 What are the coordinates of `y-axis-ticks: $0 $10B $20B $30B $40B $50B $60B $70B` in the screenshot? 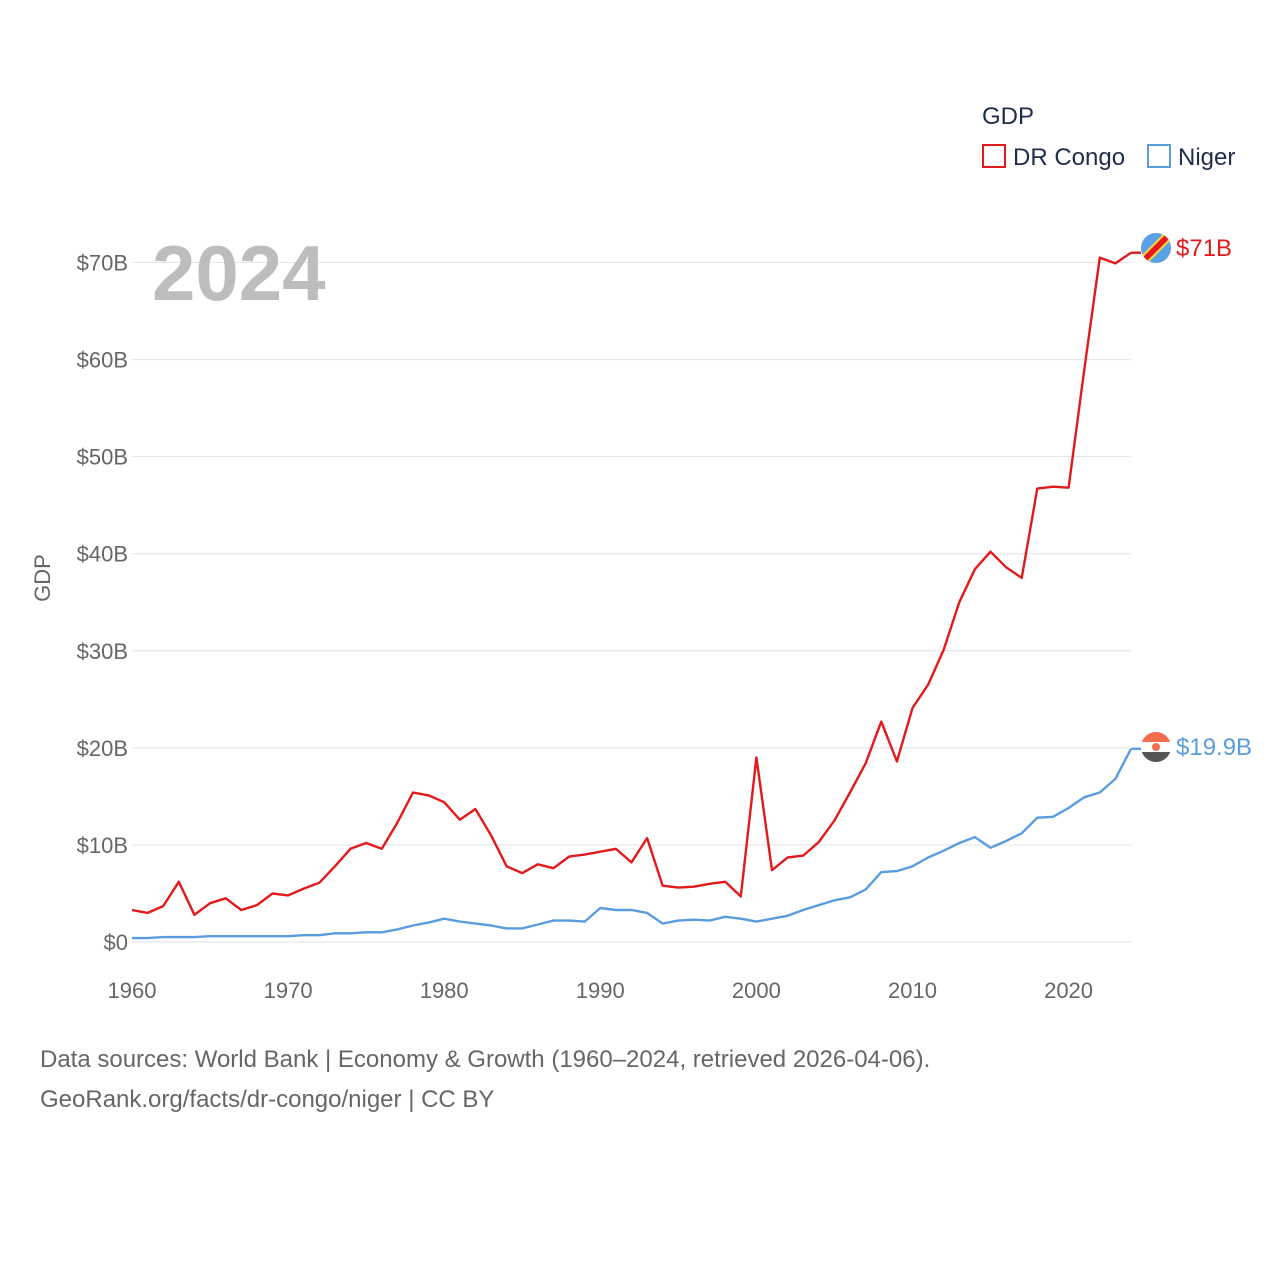 It's located at (102, 602).